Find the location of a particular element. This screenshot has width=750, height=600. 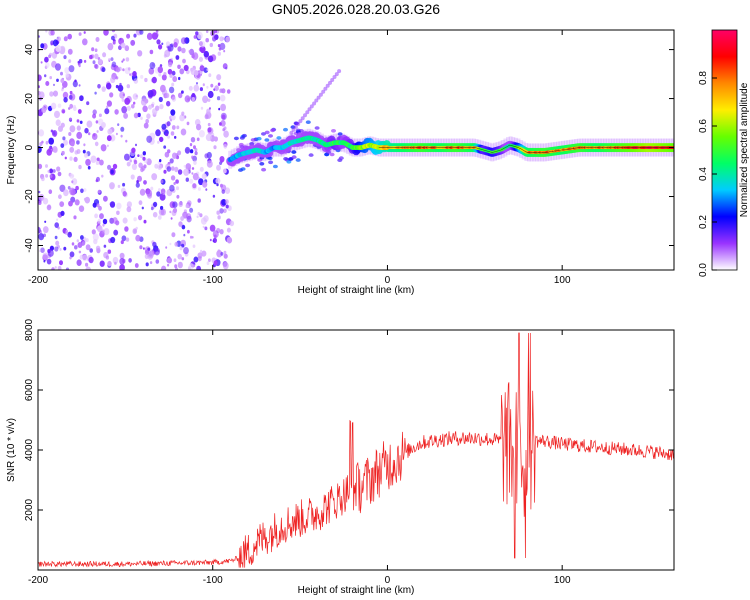

colorbar-tick-label: 0.0 is located at coordinates (703, 270).